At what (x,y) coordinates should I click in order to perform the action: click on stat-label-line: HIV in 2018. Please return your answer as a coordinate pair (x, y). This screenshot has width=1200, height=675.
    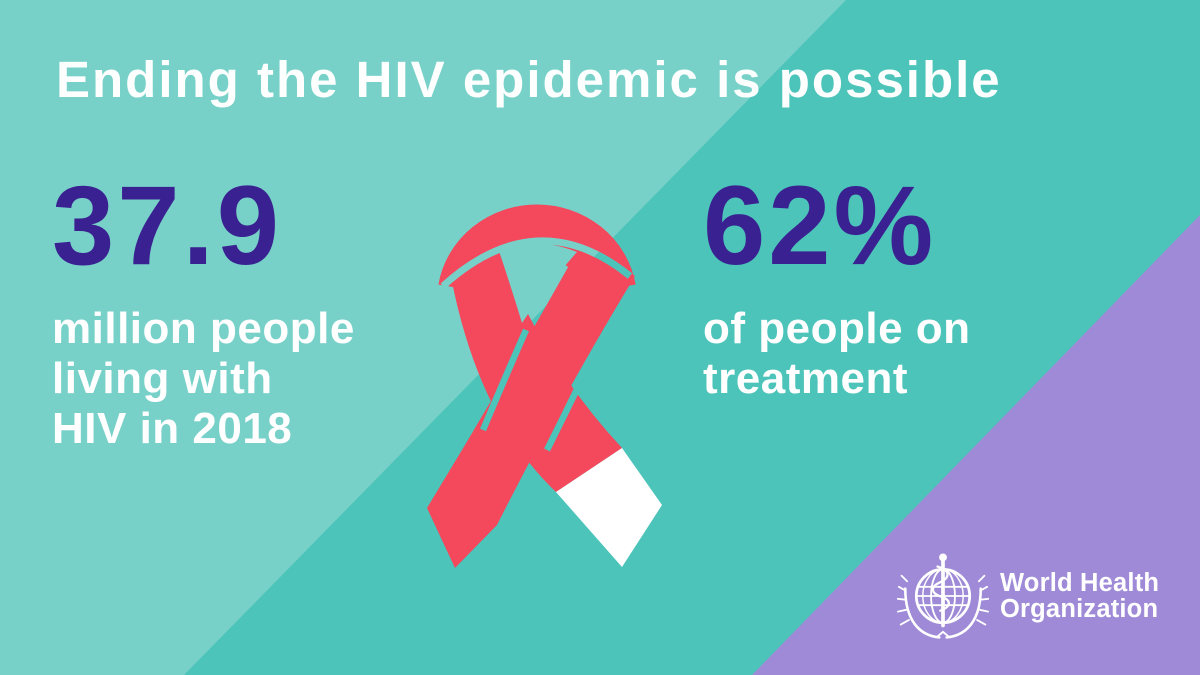
    Looking at the image, I should click on (172, 428).